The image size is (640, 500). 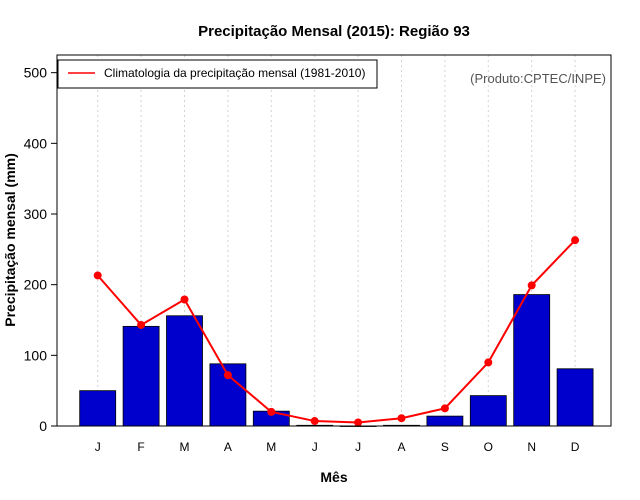 I want to click on x-tick-label: N, so click(x=531, y=447).